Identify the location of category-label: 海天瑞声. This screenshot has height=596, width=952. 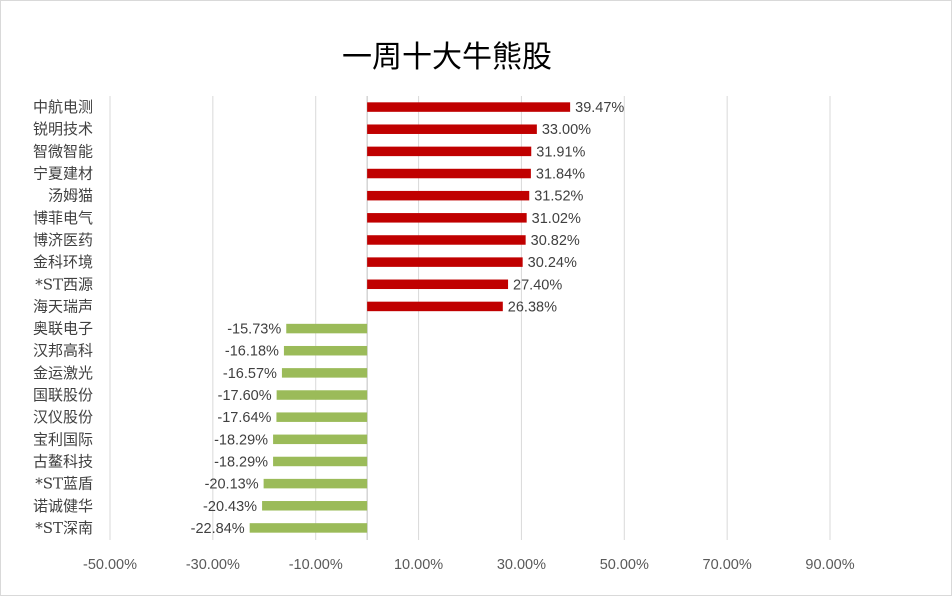
(63, 306).